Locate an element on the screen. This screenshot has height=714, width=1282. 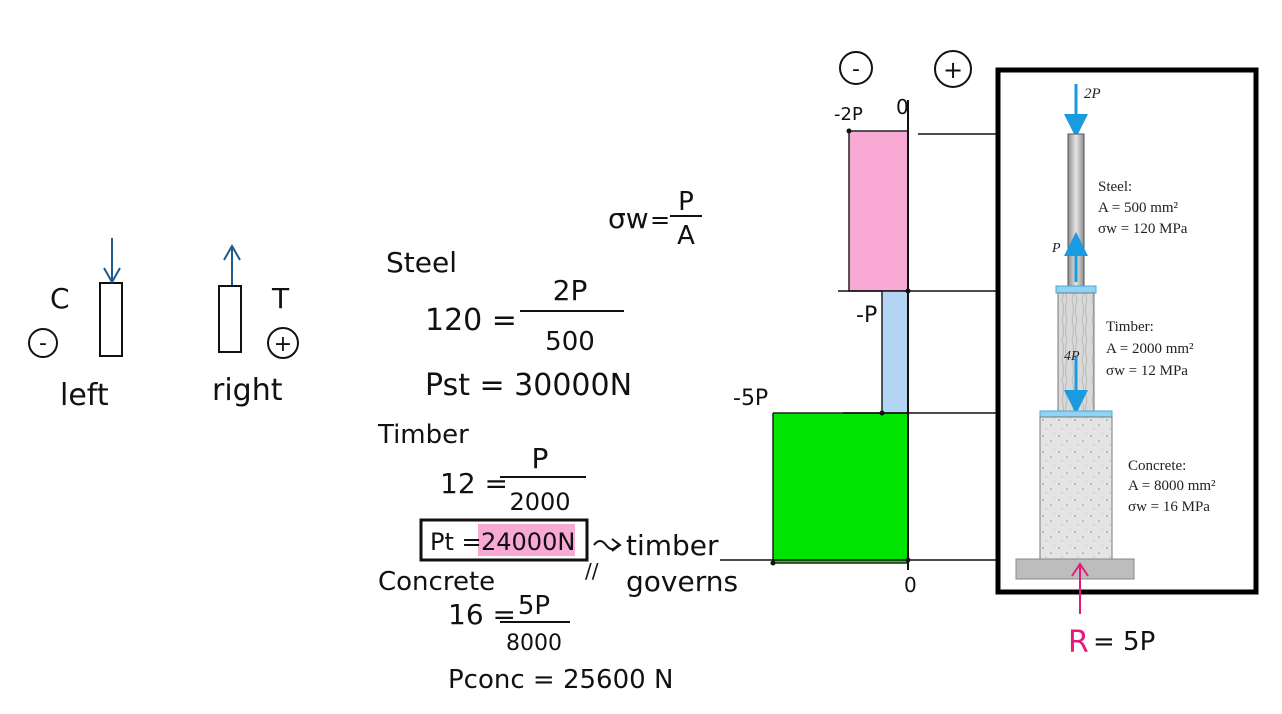
compression-member: C - left is located at coordinates (75, 325).